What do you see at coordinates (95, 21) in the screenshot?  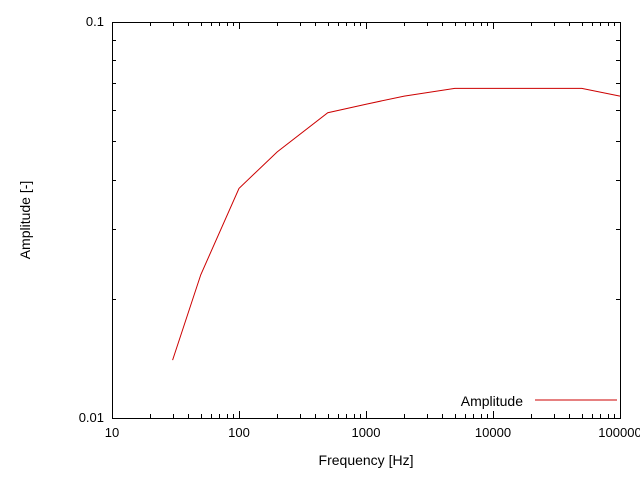 I see `y-tick-label: 0.1` at bounding box center [95, 21].